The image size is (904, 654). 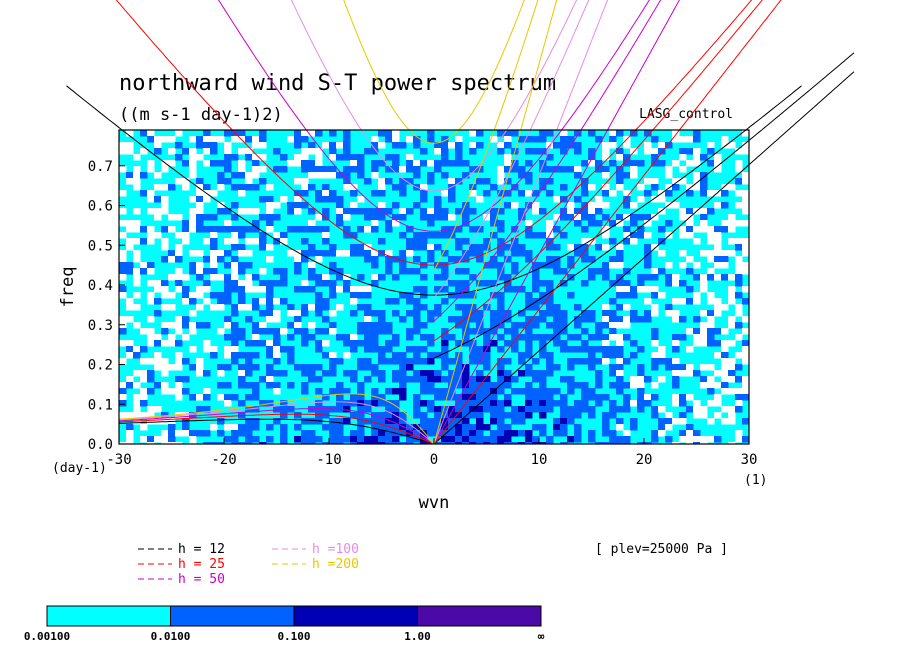 What do you see at coordinates (100, 366) in the screenshot?
I see `y-tick-label: 0.2` at bounding box center [100, 366].